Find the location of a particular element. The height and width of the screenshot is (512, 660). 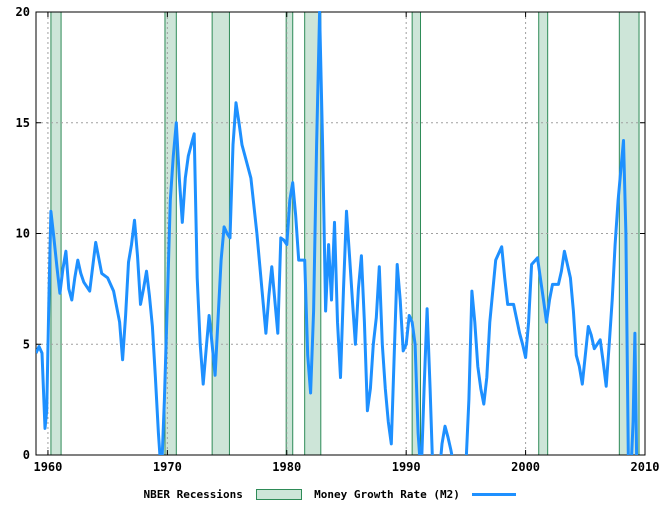

y-tick-label-20: 20 is located at coordinates (23, 12).